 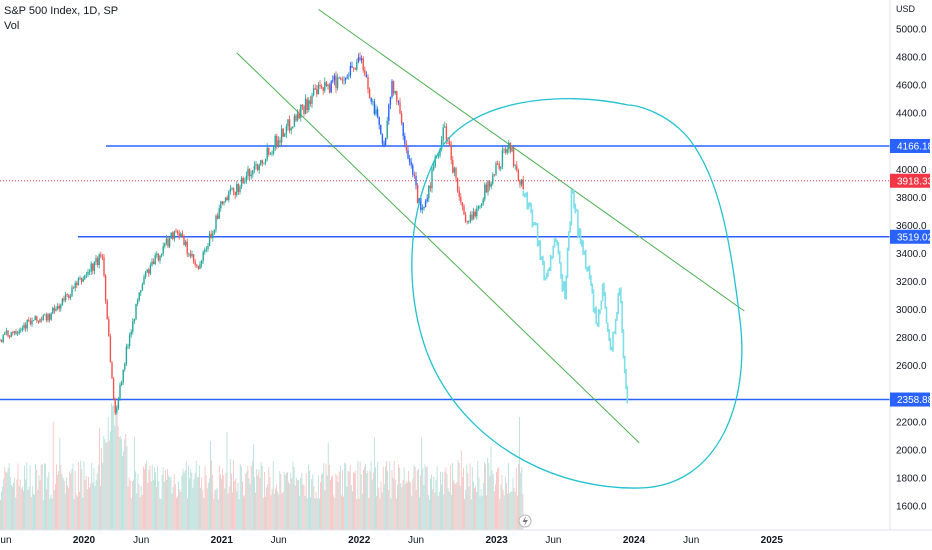 I want to click on y-tick-label: 3800.0, so click(x=911, y=198).